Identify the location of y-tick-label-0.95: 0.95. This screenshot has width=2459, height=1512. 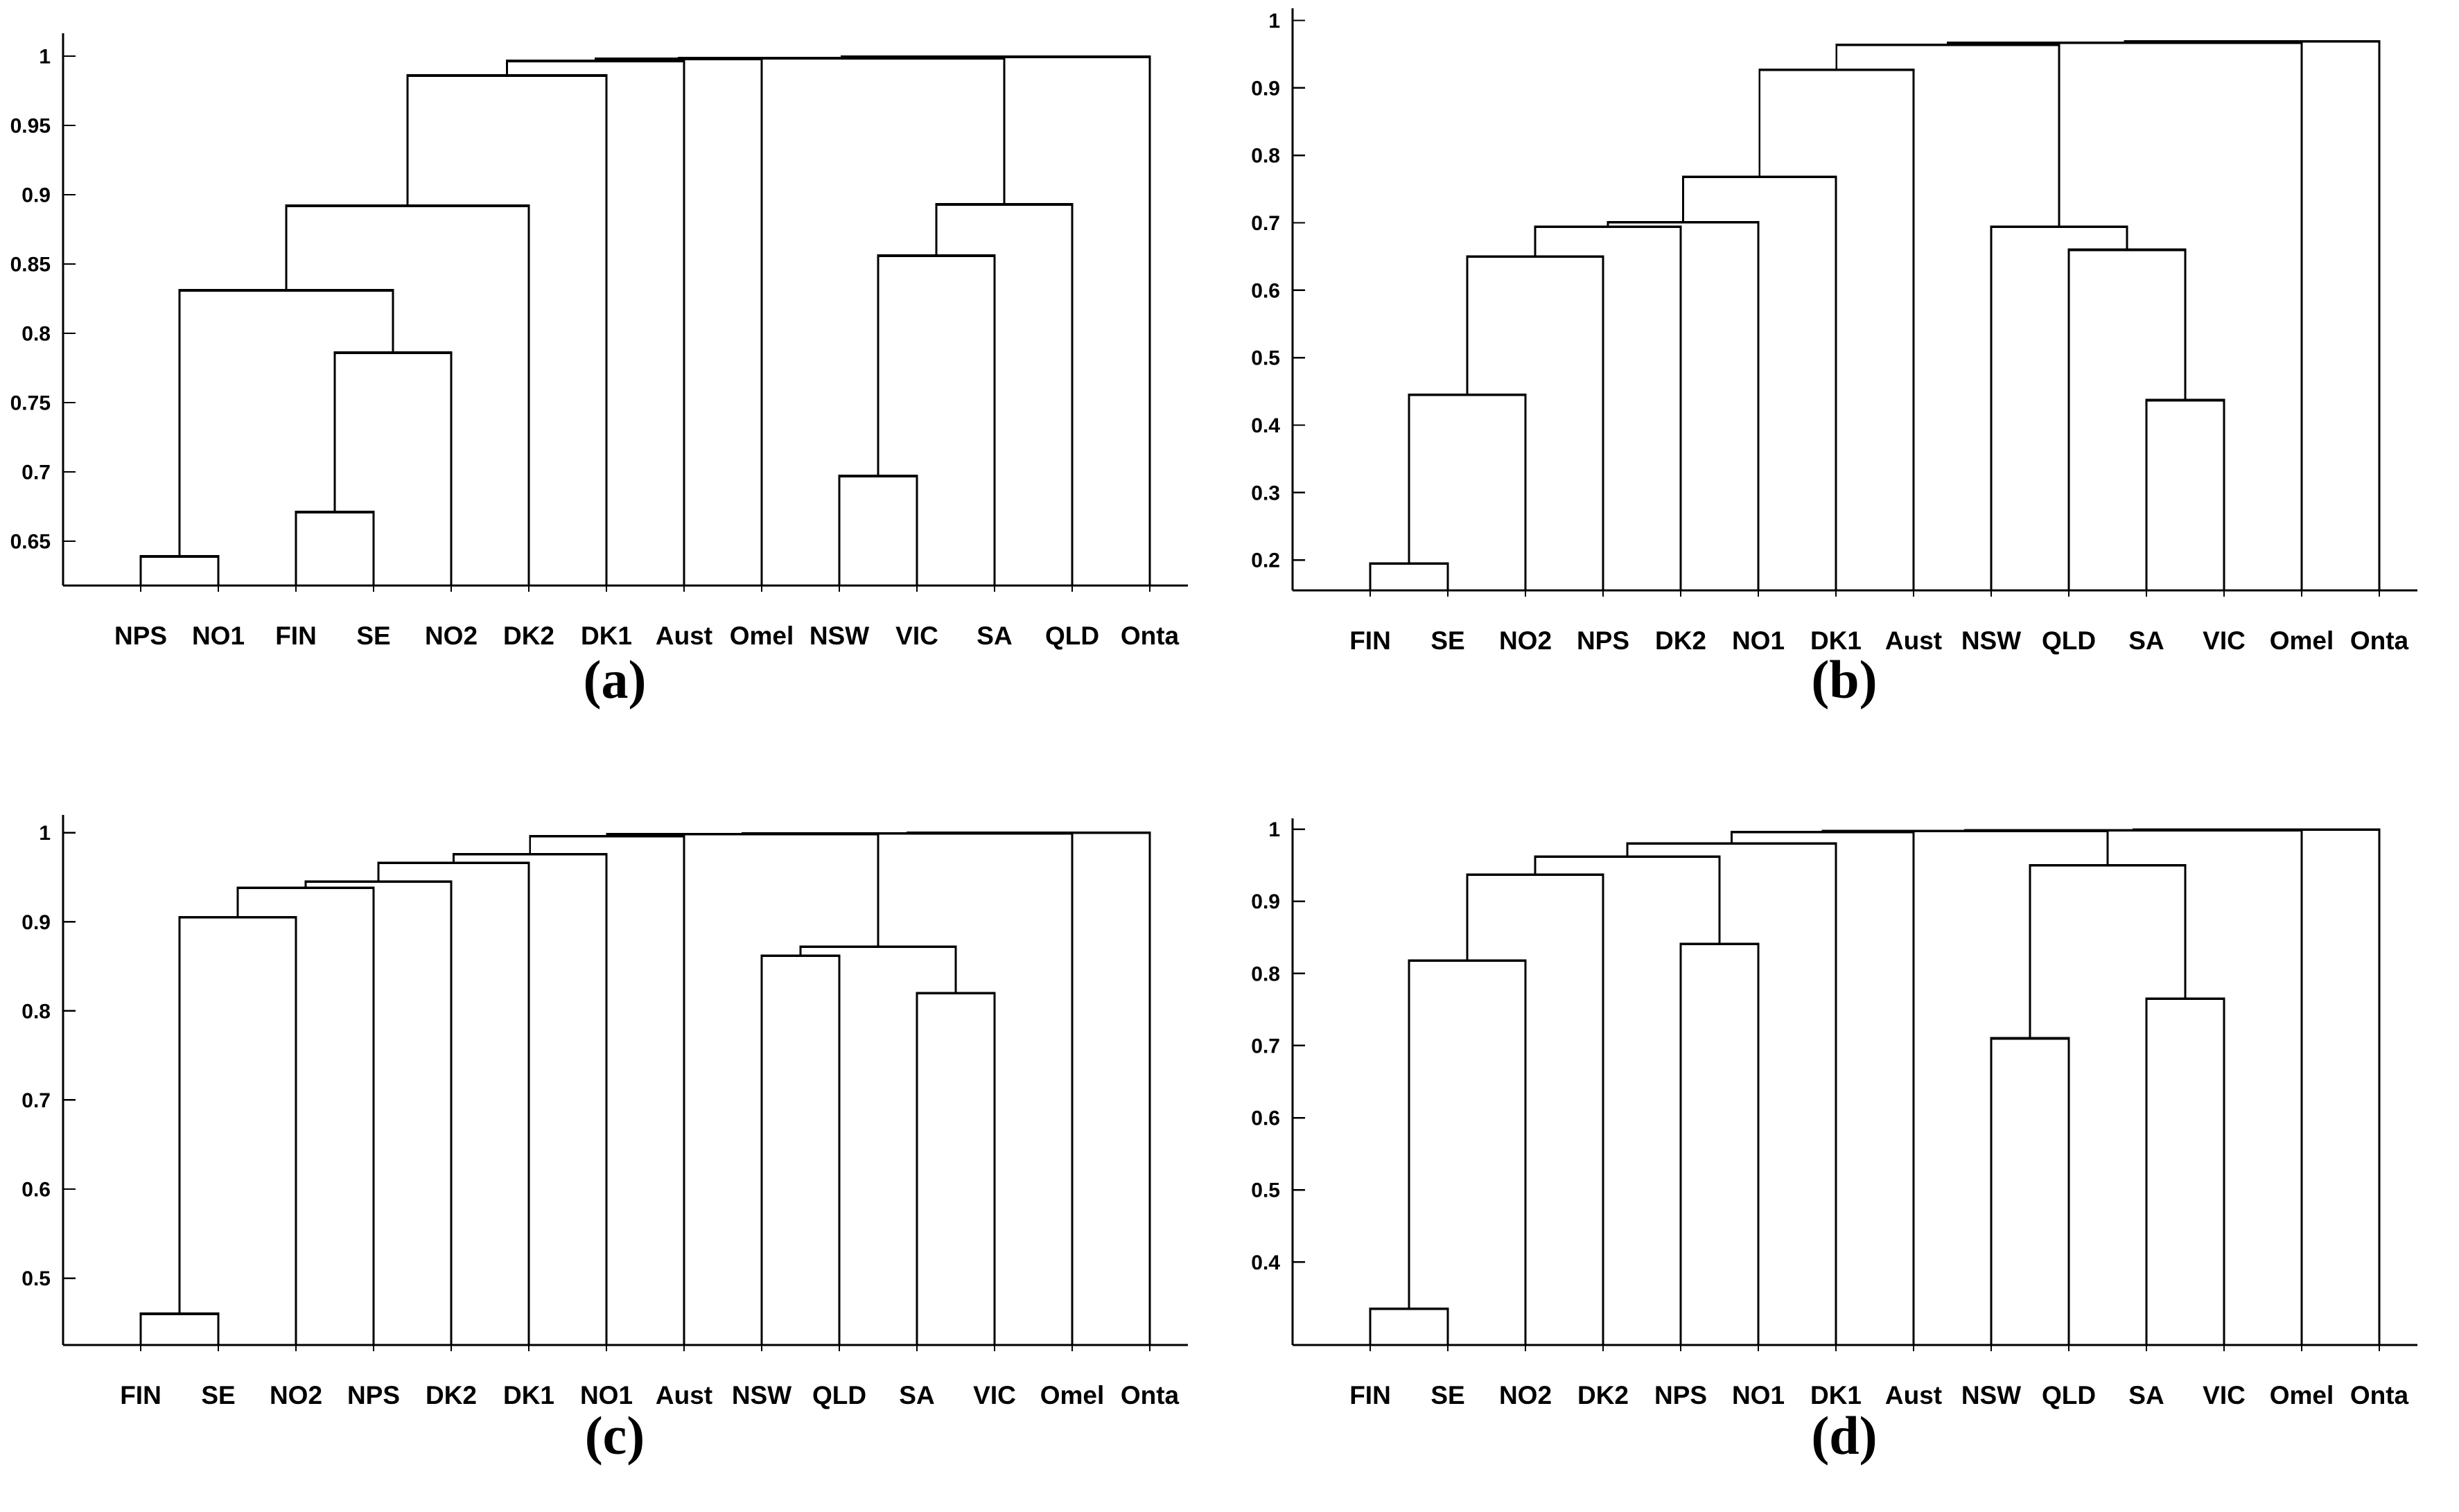
(30, 126).